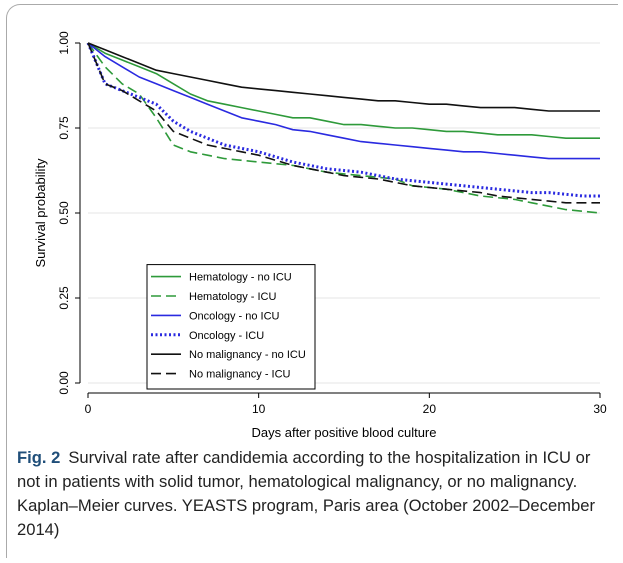 The width and height of the screenshot is (623, 563). What do you see at coordinates (600, 409) in the screenshot?
I see `x-tick-label: 30` at bounding box center [600, 409].